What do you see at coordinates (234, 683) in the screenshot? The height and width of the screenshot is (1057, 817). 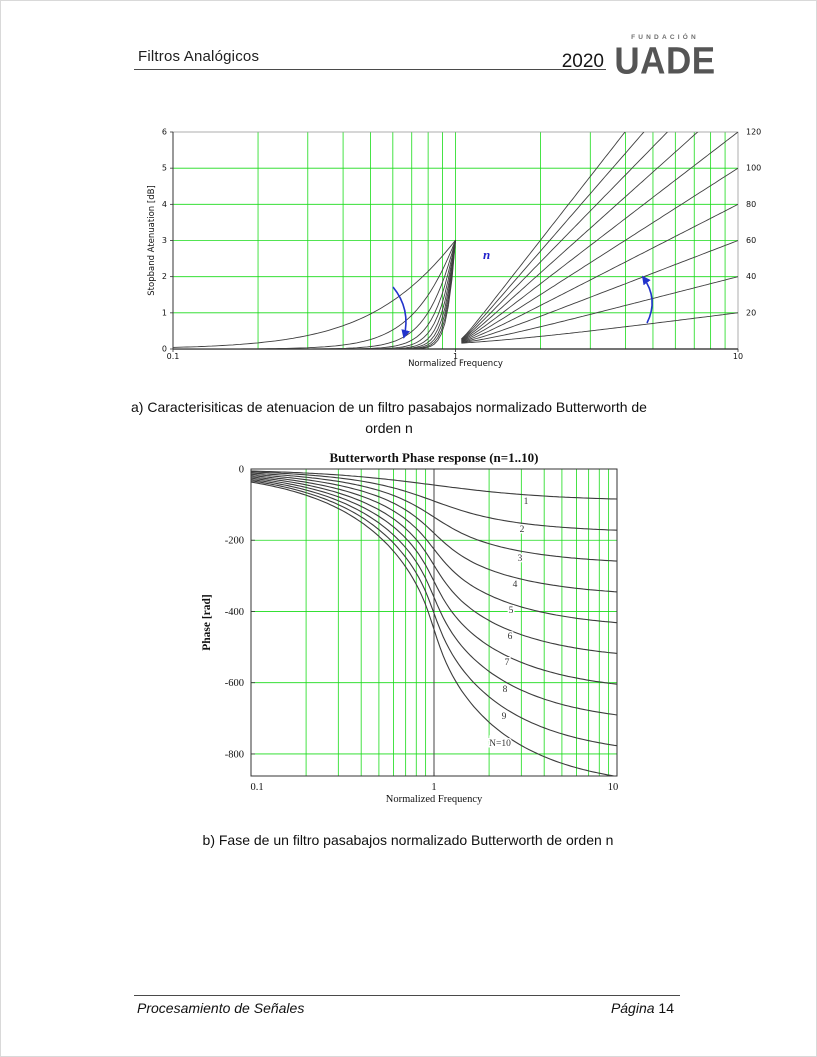 I see `svg-text: -600` at bounding box center [234, 683].